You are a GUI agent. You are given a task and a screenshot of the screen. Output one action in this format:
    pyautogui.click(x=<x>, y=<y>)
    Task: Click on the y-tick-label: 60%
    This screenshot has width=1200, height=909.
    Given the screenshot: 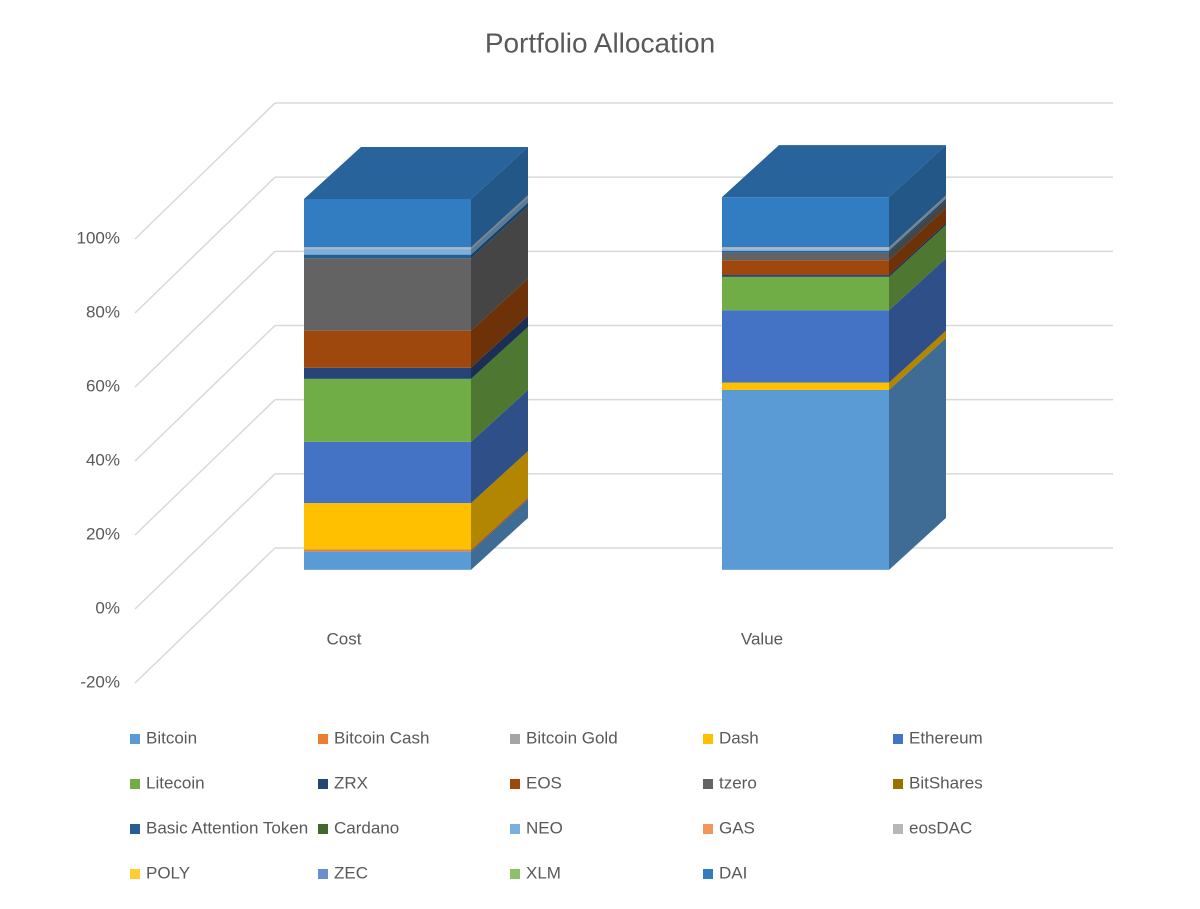 What is the action you would take?
    pyautogui.click(x=103, y=385)
    